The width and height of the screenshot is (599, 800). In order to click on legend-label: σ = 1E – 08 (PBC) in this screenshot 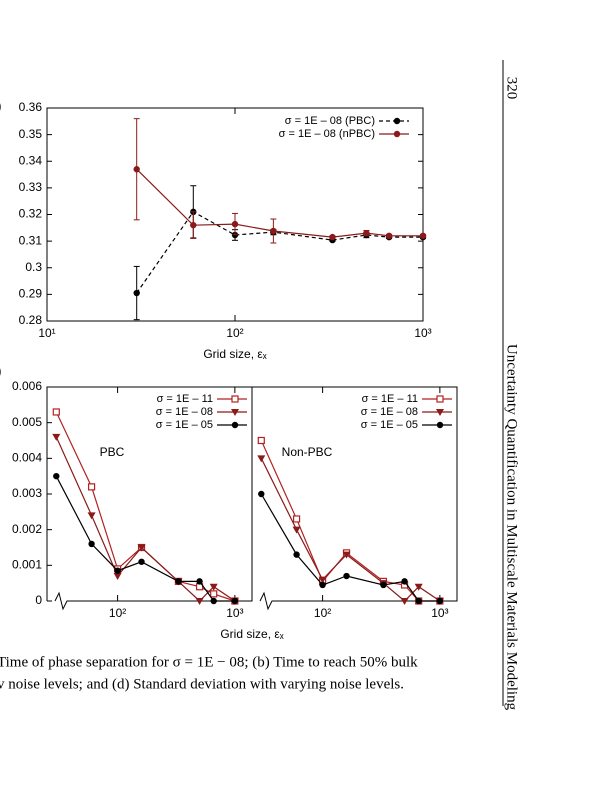, I will do `click(330, 121)`.